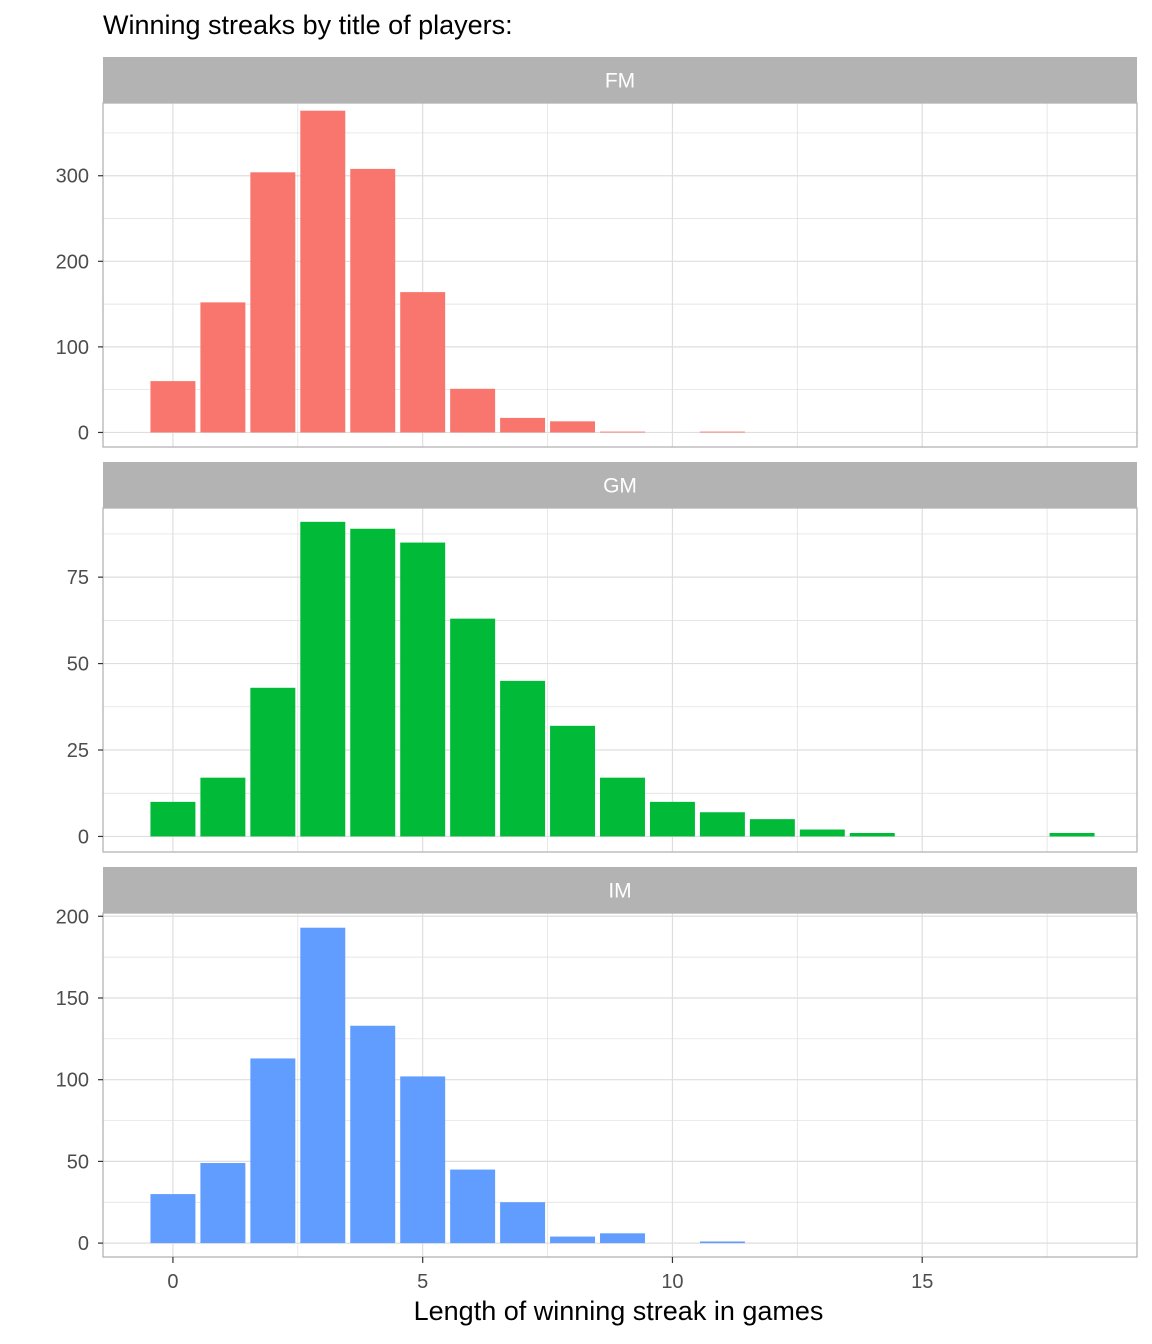  I want to click on y-tick-label-im: 100, so click(72, 1081).